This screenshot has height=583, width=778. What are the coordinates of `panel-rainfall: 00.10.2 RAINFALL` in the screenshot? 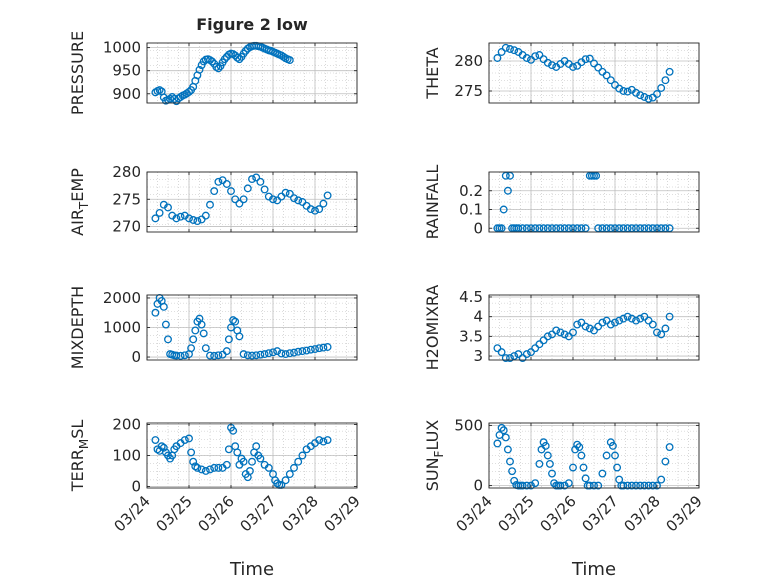 It's located at (561, 202).